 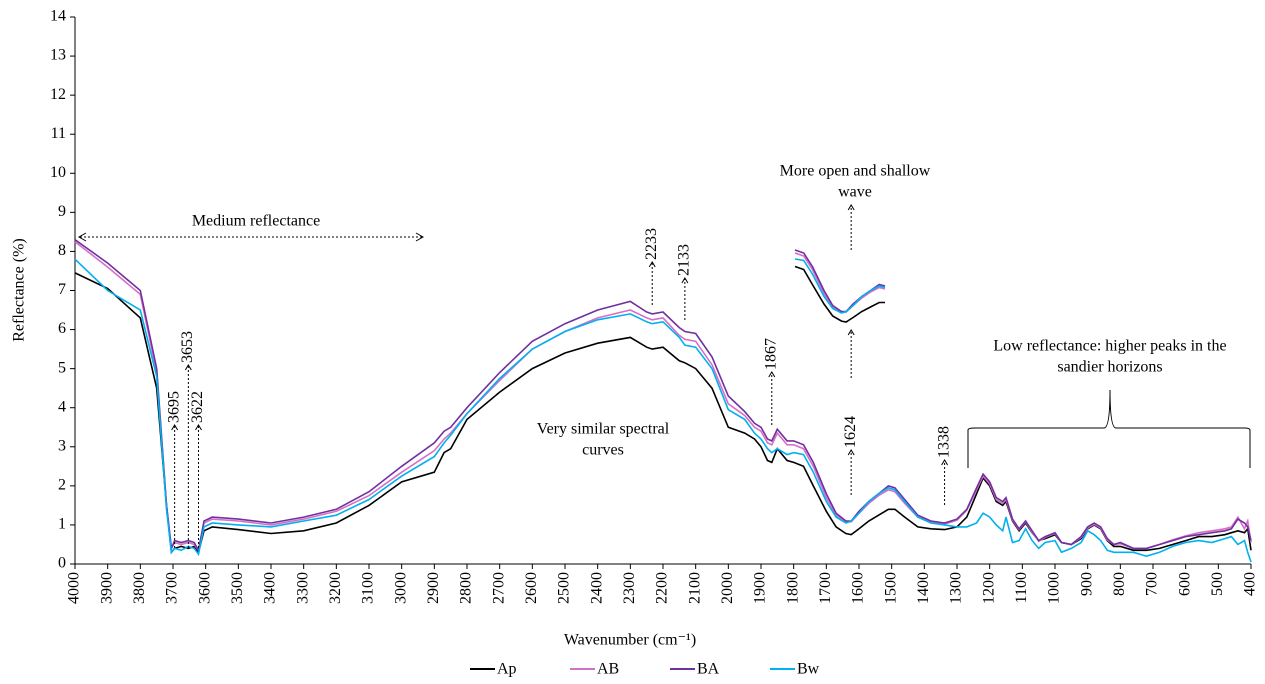 I want to click on y-tick-label: 4, so click(x=62, y=406).